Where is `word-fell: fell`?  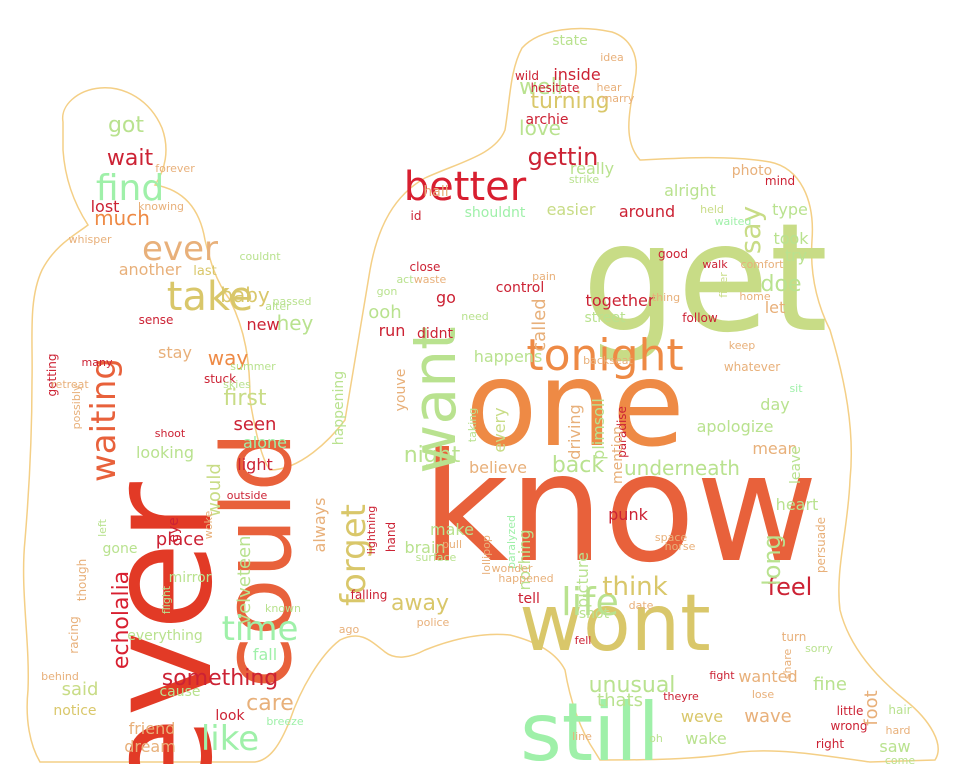 word-fell: fell is located at coordinates (583, 640).